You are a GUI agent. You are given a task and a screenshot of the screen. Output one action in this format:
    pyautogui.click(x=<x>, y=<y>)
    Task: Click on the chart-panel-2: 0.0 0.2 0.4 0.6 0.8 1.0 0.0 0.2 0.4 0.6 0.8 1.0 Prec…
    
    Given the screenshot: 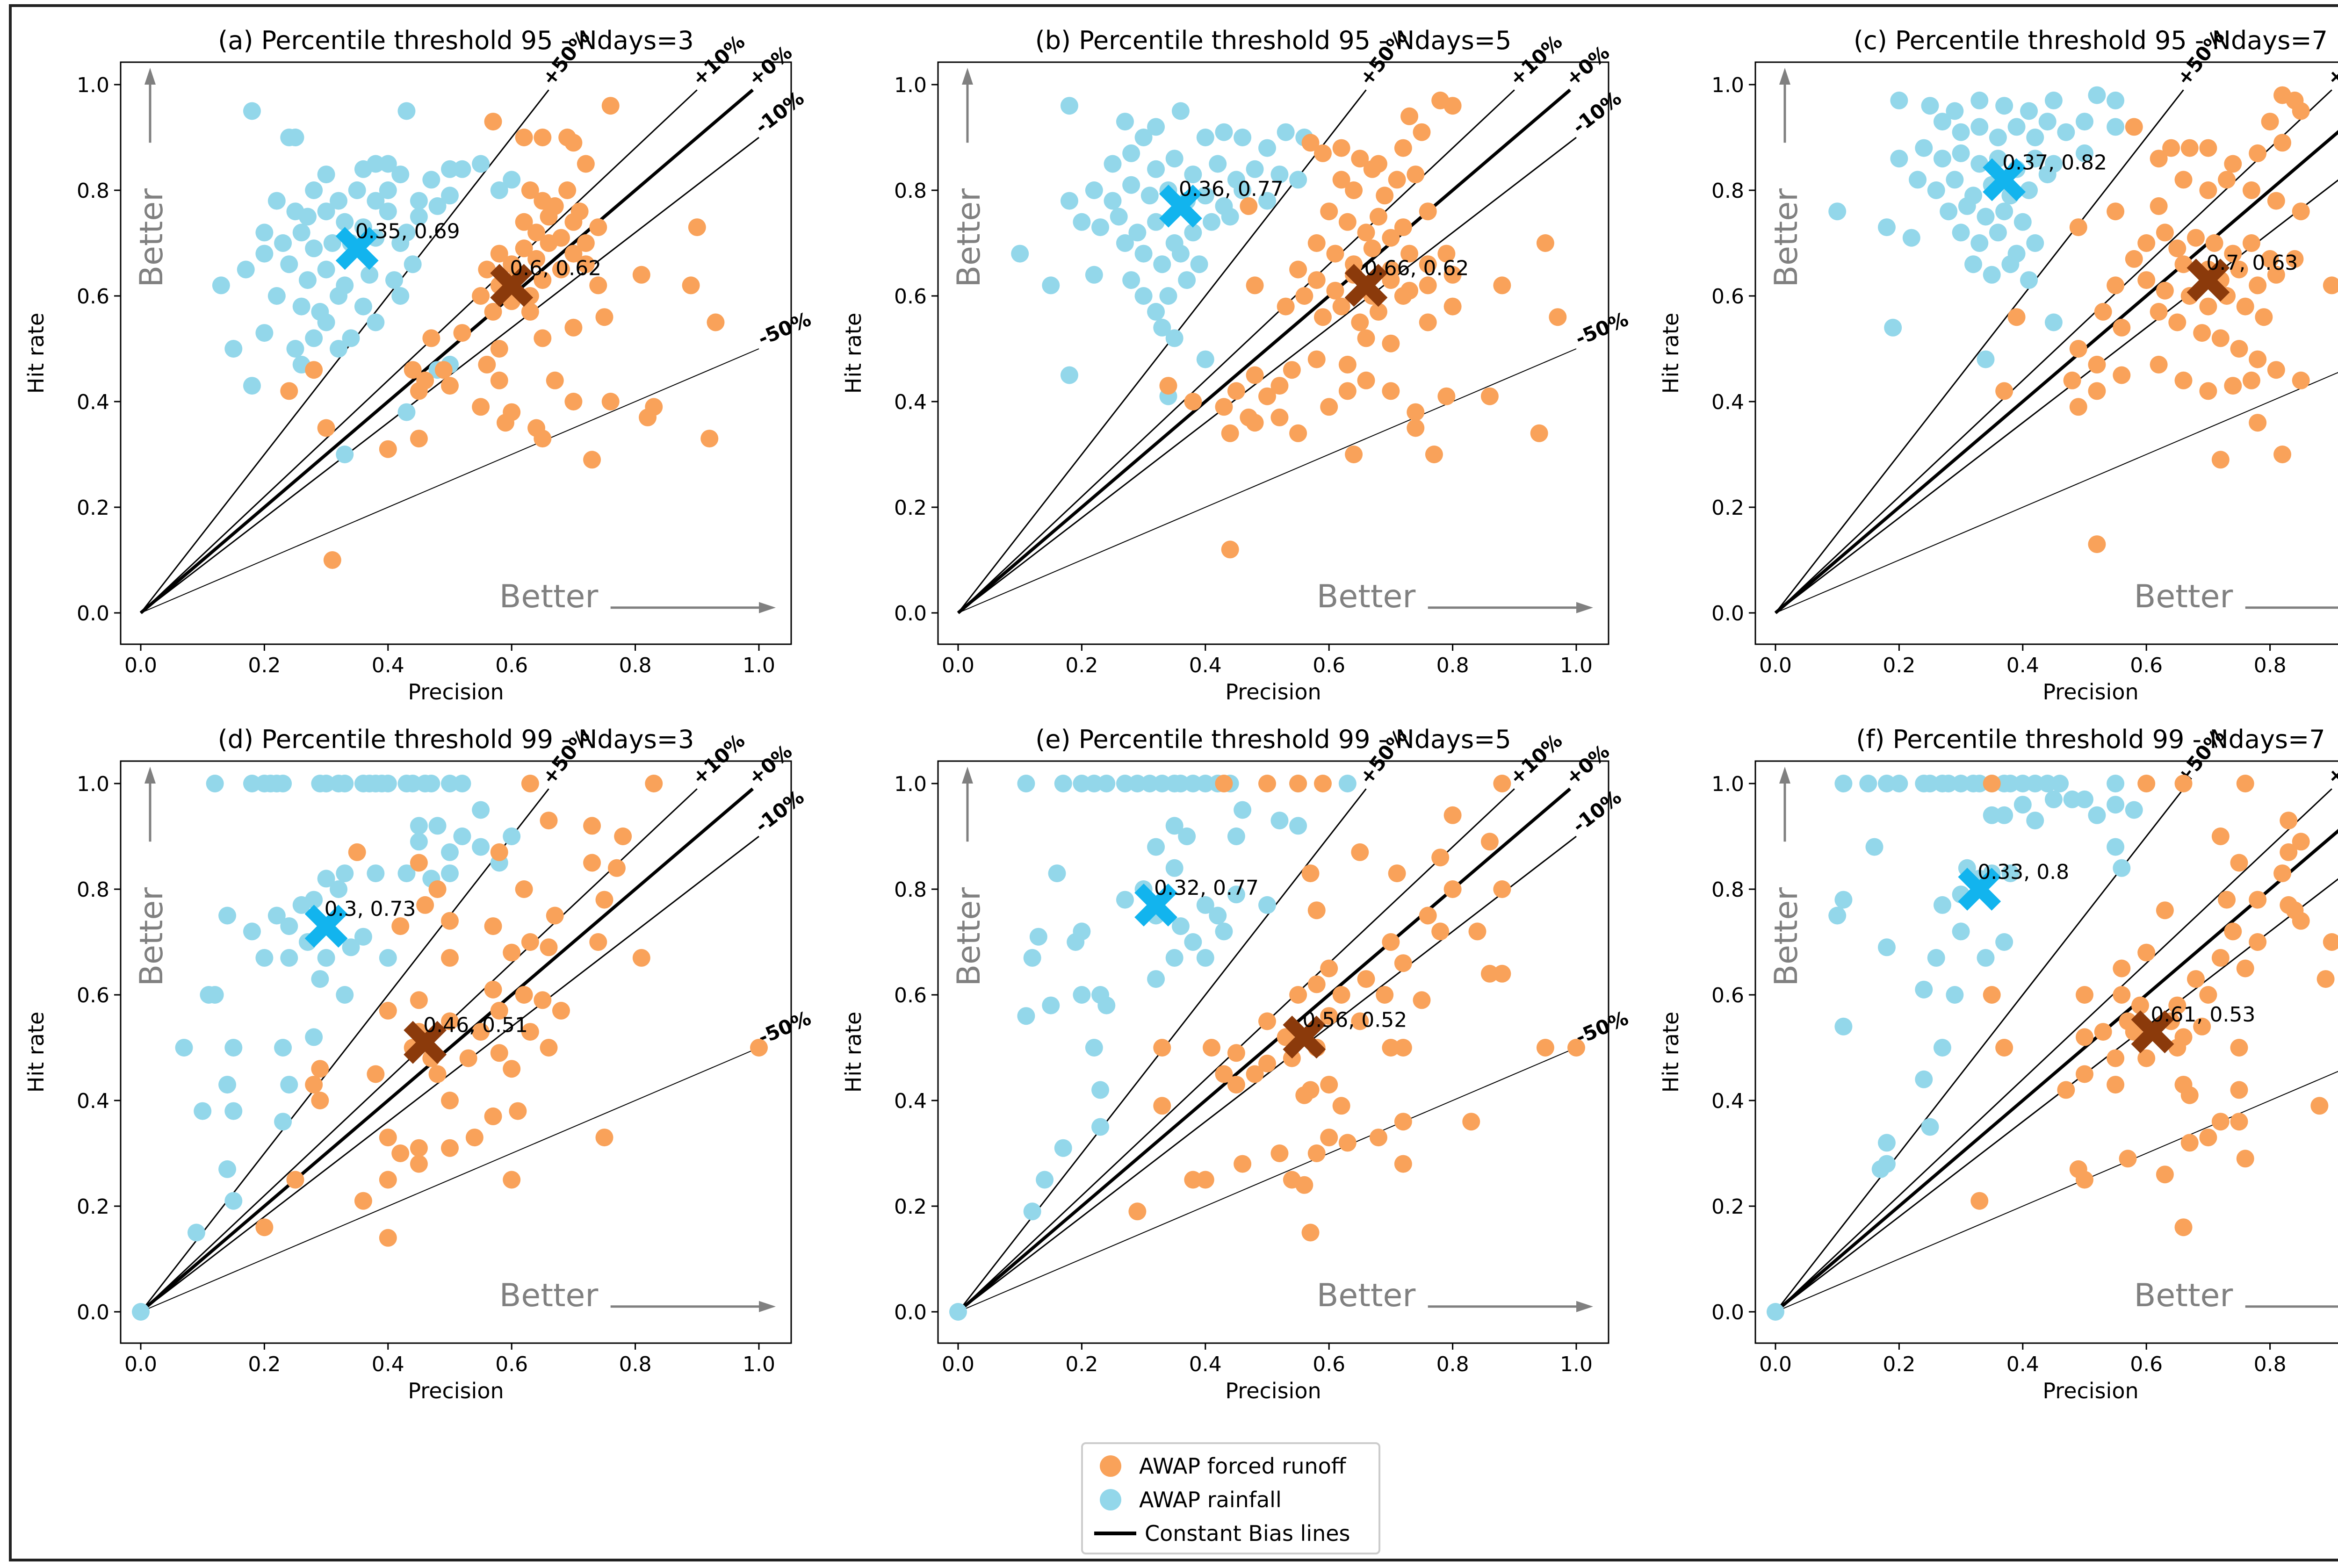 What is the action you would take?
    pyautogui.click(x=1236, y=365)
    